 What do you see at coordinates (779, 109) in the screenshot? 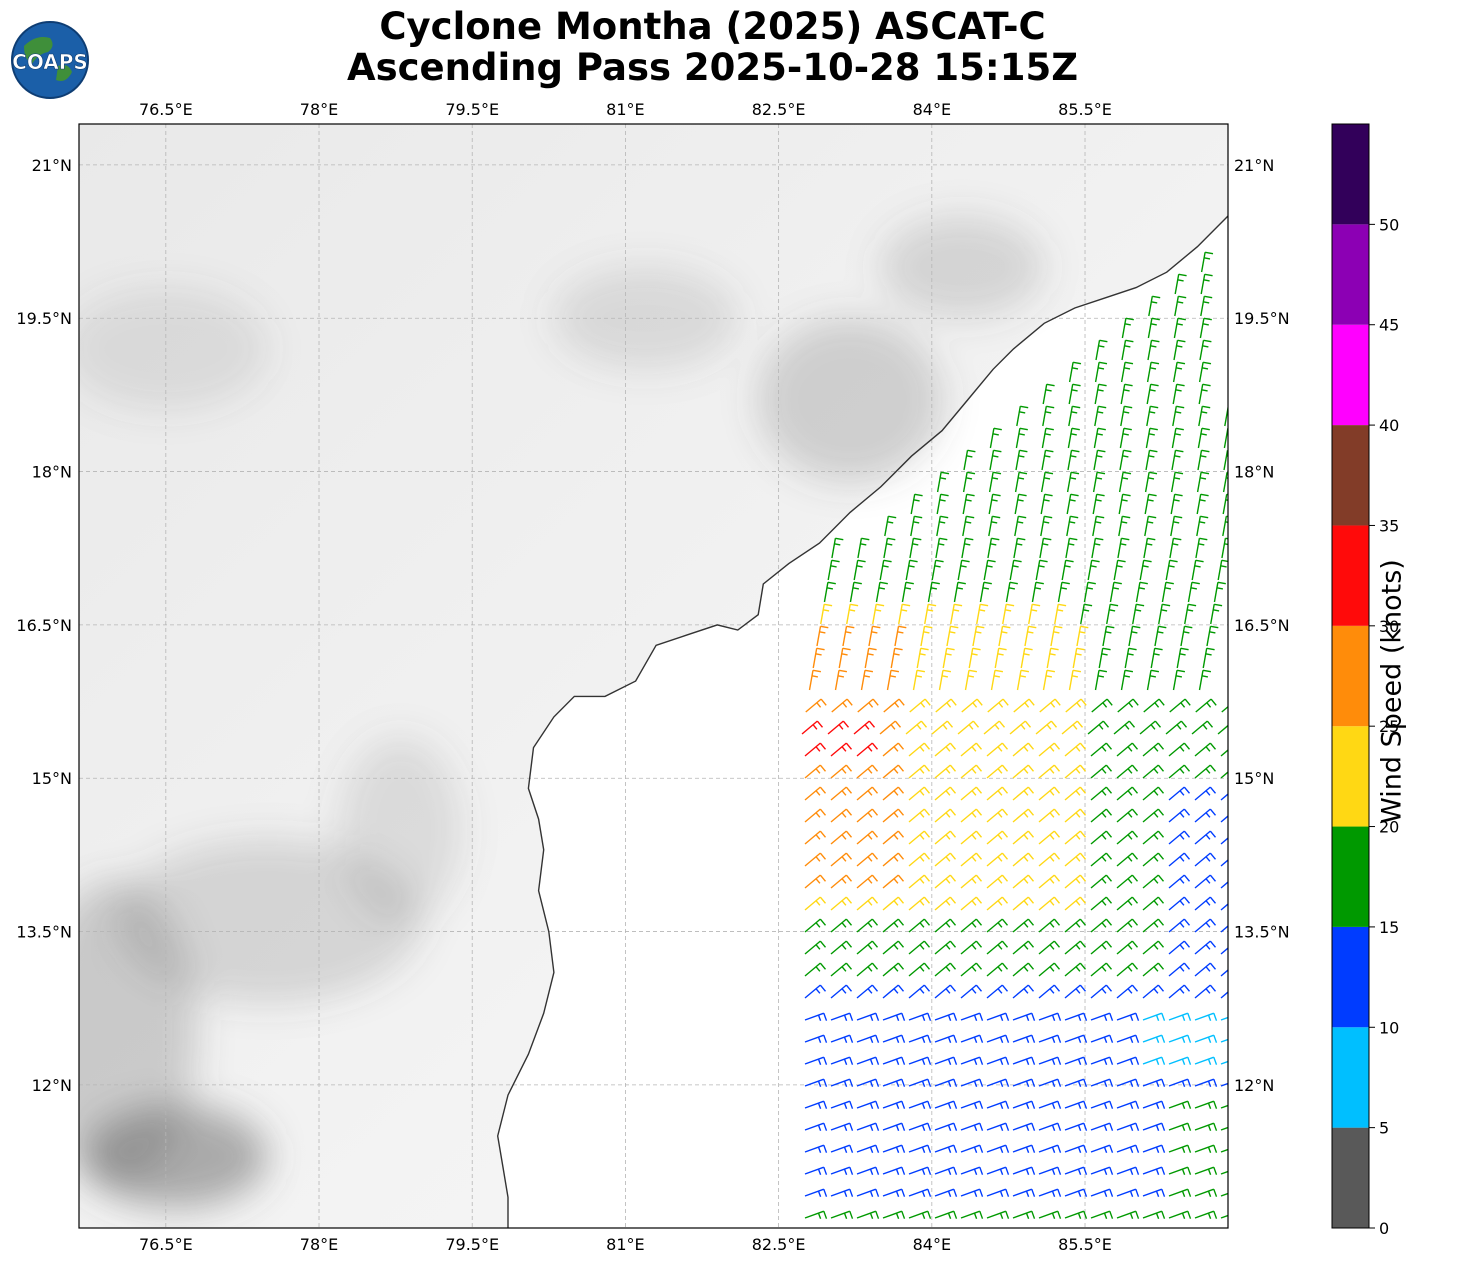
I see `lon-tick-label: 82.5°E` at bounding box center [779, 109].